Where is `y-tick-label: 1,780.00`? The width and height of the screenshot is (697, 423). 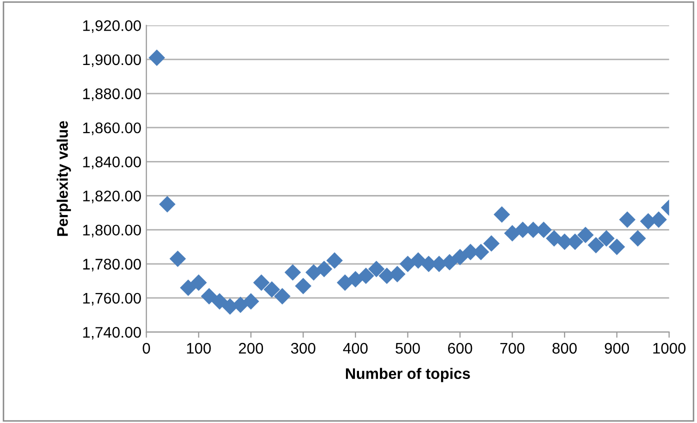 y-tick-label: 1,780.00 is located at coordinates (112, 265).